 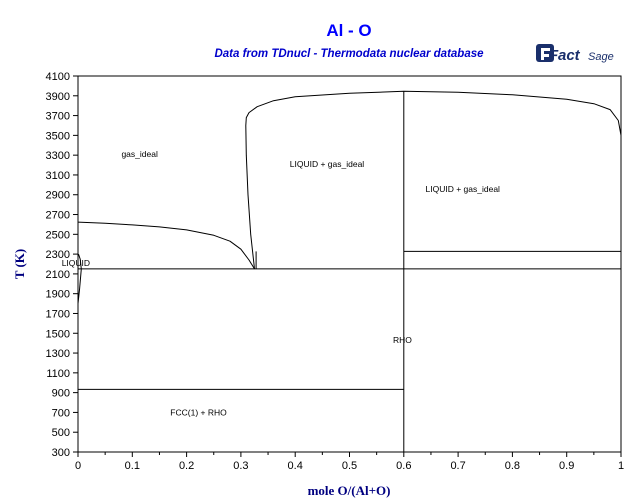 What do you see at coordinates (58, 97) in the screenshot?
I see `y-tick-label: 3900` at bounding box center [58, 97].